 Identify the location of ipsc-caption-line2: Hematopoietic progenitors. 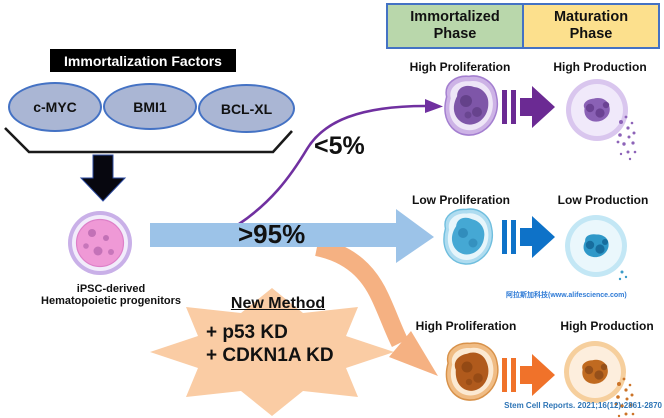
(111, 301).